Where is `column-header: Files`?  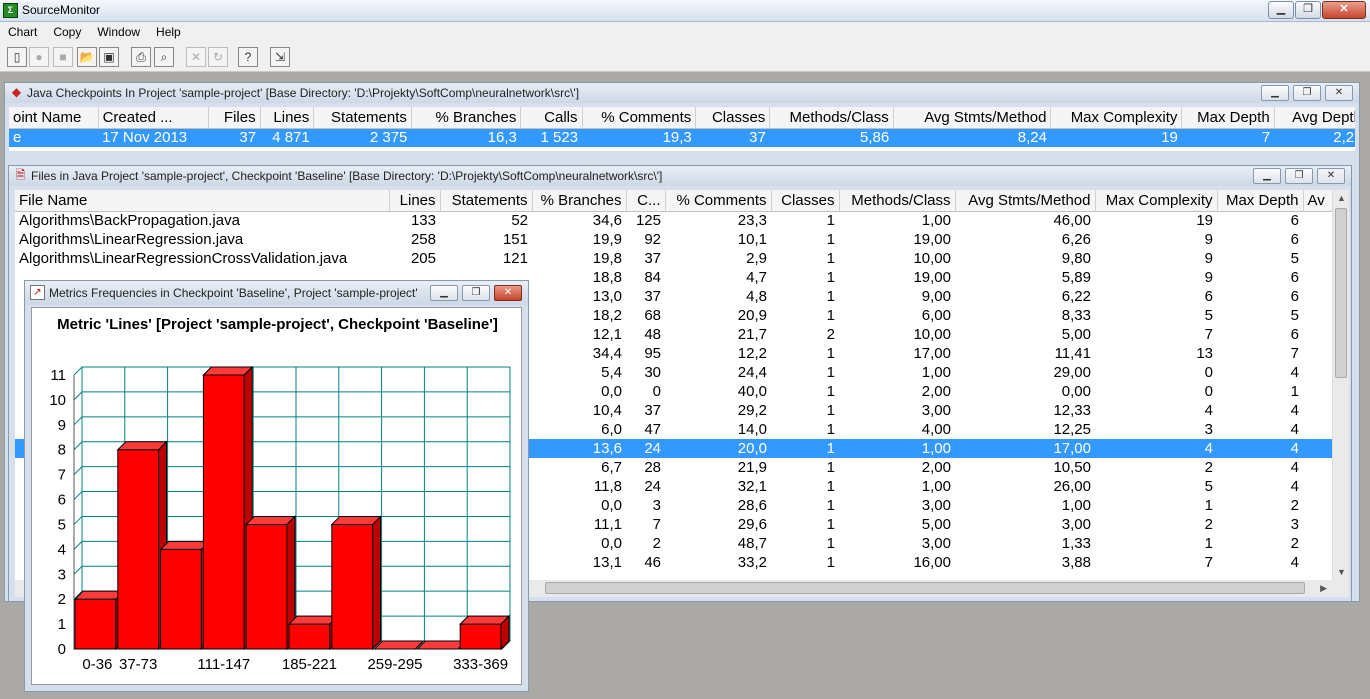
column-header: Files is located at coordinates (235, 117).